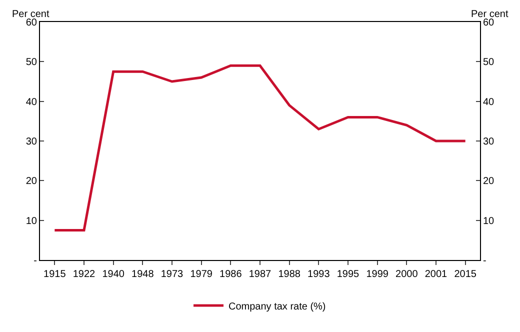  I want to click on y-tick-label: 10, so click(32, 221).